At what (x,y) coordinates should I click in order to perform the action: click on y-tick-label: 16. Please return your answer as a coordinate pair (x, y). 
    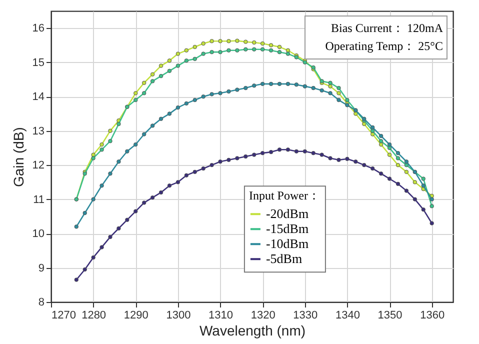
    Looking at the image, I should click on (38, 28).